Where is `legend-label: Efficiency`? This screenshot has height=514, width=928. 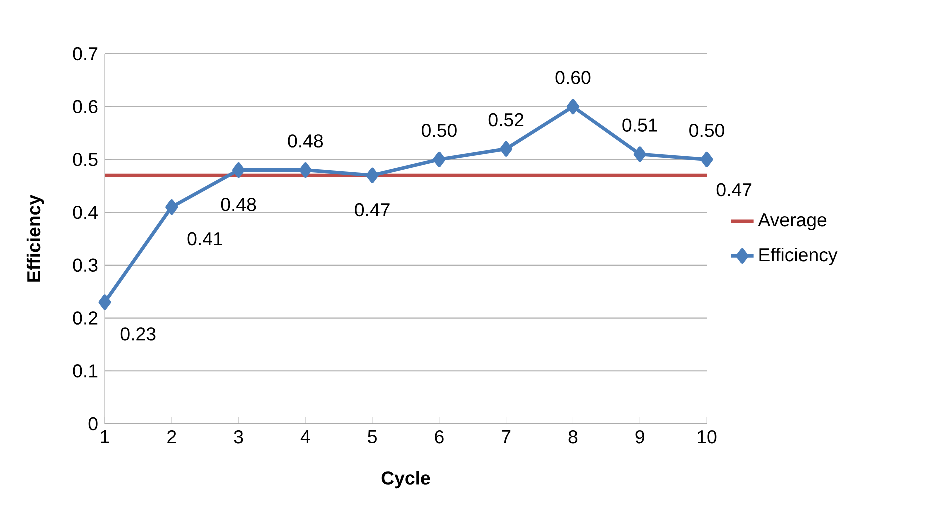 legend-label: Efficiency is located at coordinates (799, 257).